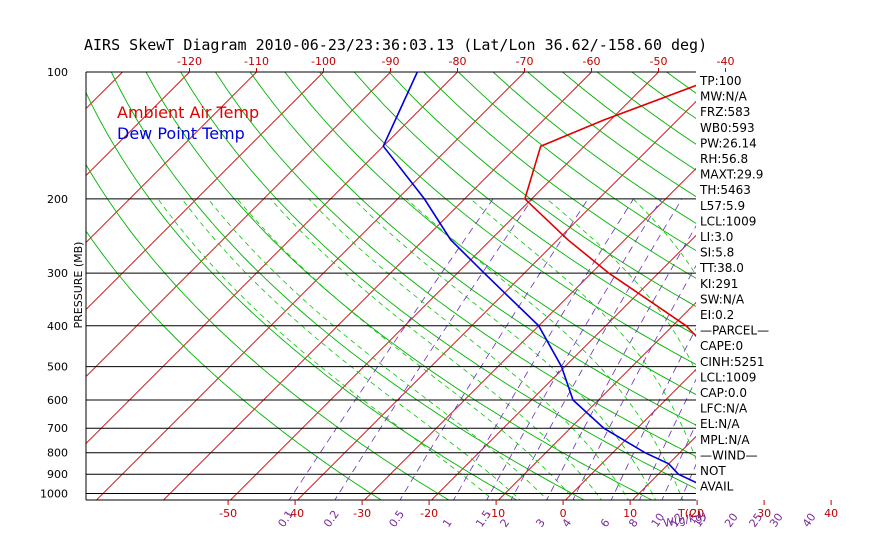 This screenshot has height=560, width=870. What do you see at coordinates (728, 143) in the screenshot?
I see `index-value: PW:26.14` at bounding box center [728, 143].